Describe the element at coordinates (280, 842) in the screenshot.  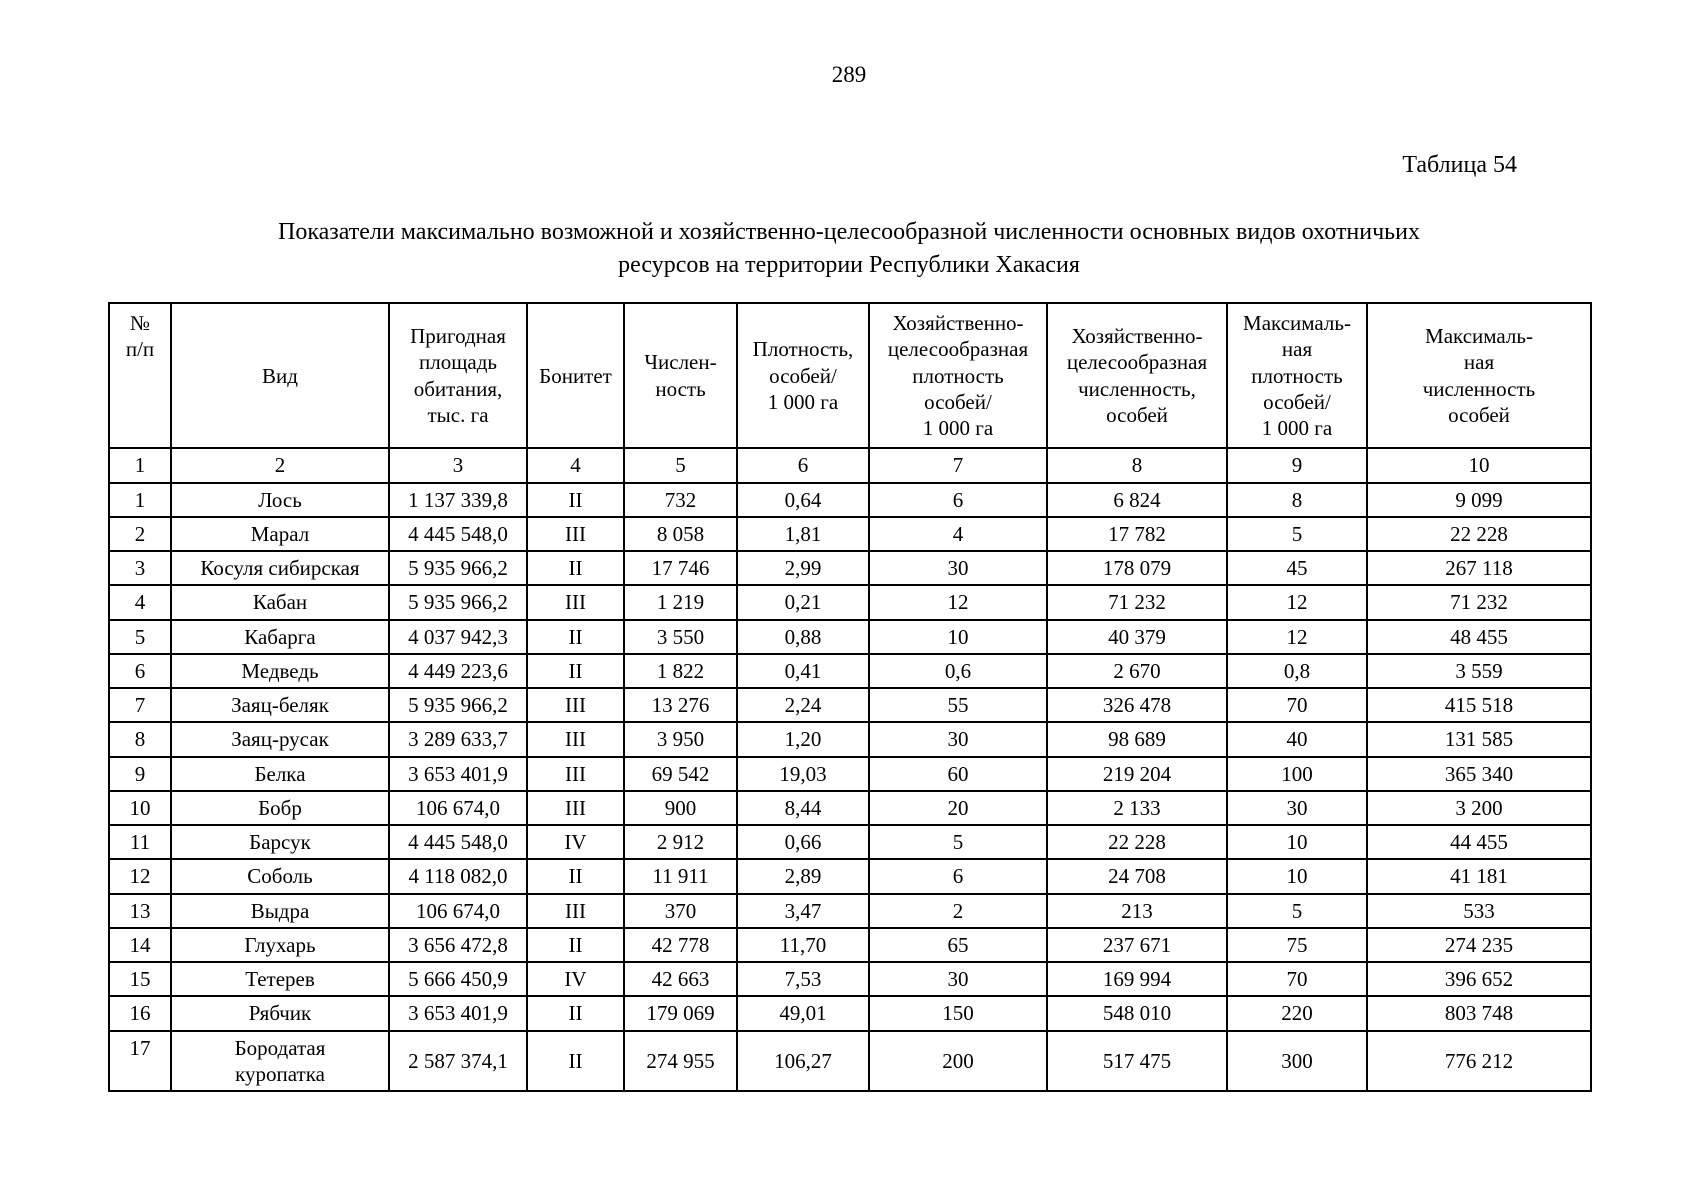
I see `table-cell: Барсук` at that location.